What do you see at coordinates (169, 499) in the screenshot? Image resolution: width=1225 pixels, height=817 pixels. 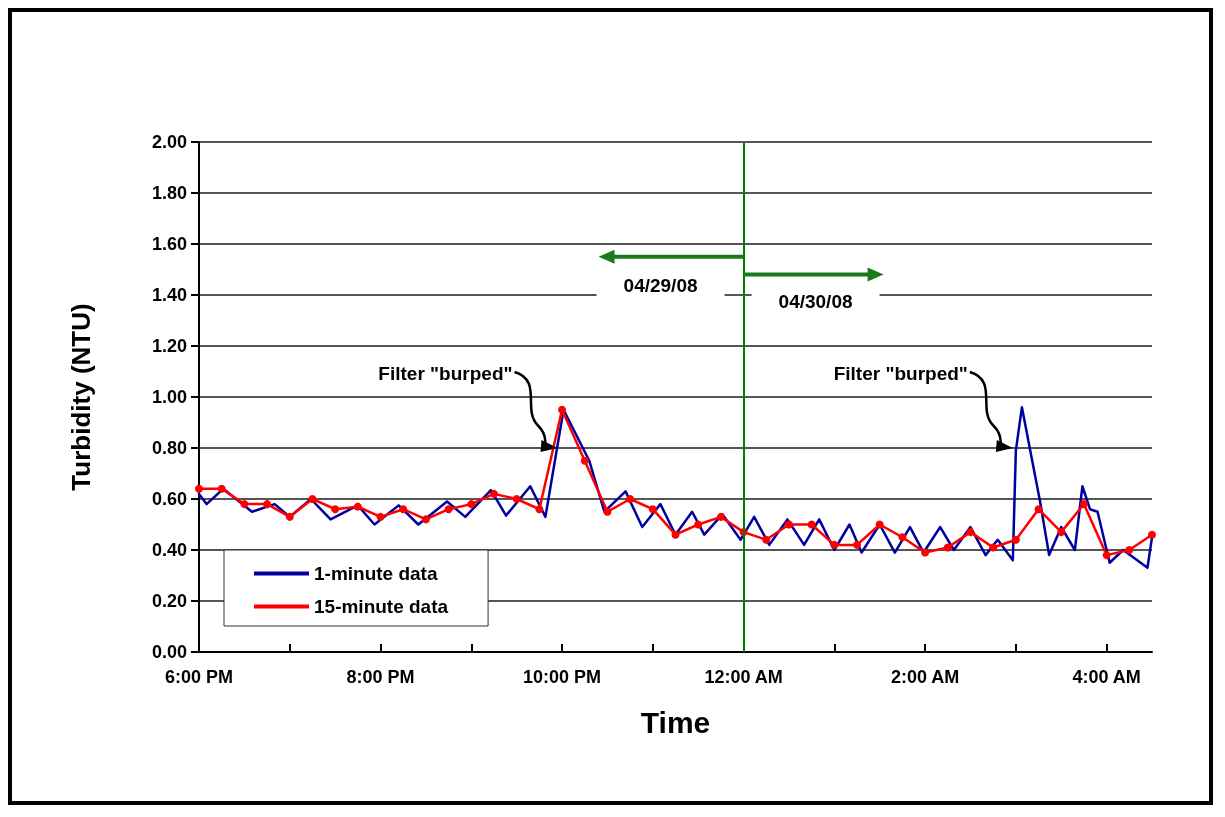 I see `y-tick-label: 0.60` at bounding box center [169, 499].